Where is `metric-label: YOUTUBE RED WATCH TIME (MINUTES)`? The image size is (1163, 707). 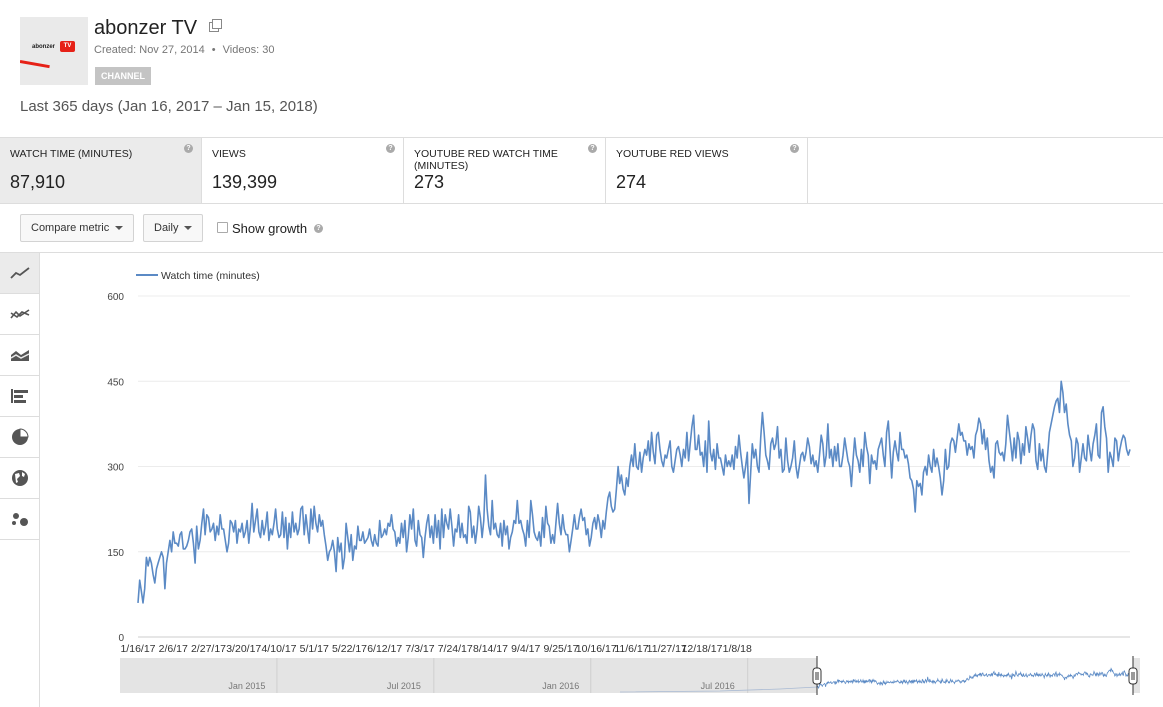 metric-label: YOUTUBE RED WATCH TIME (MINUTES) is located at coordinates (486, 160).